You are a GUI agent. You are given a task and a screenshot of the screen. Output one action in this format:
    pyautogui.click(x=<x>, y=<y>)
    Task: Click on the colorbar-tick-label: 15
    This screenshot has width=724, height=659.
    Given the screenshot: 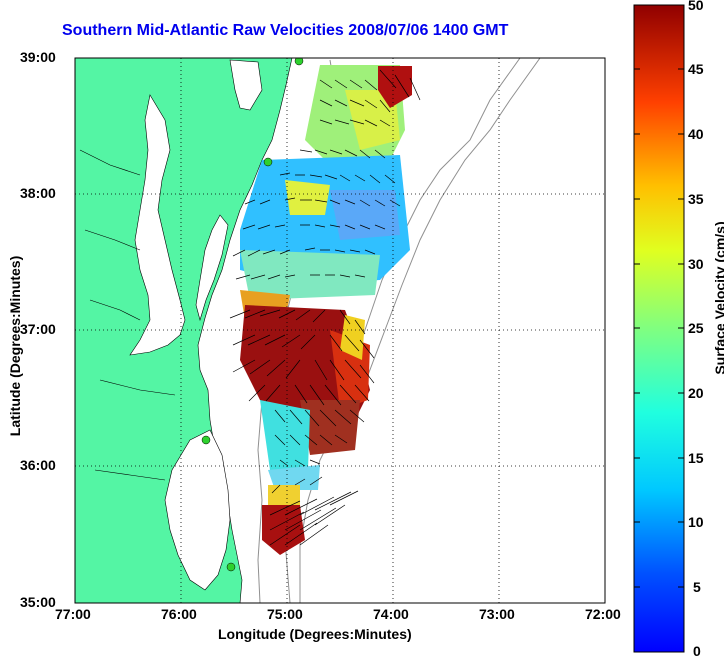 What is the action you would take?
    pyautogui.click(x=696, y=458)
    